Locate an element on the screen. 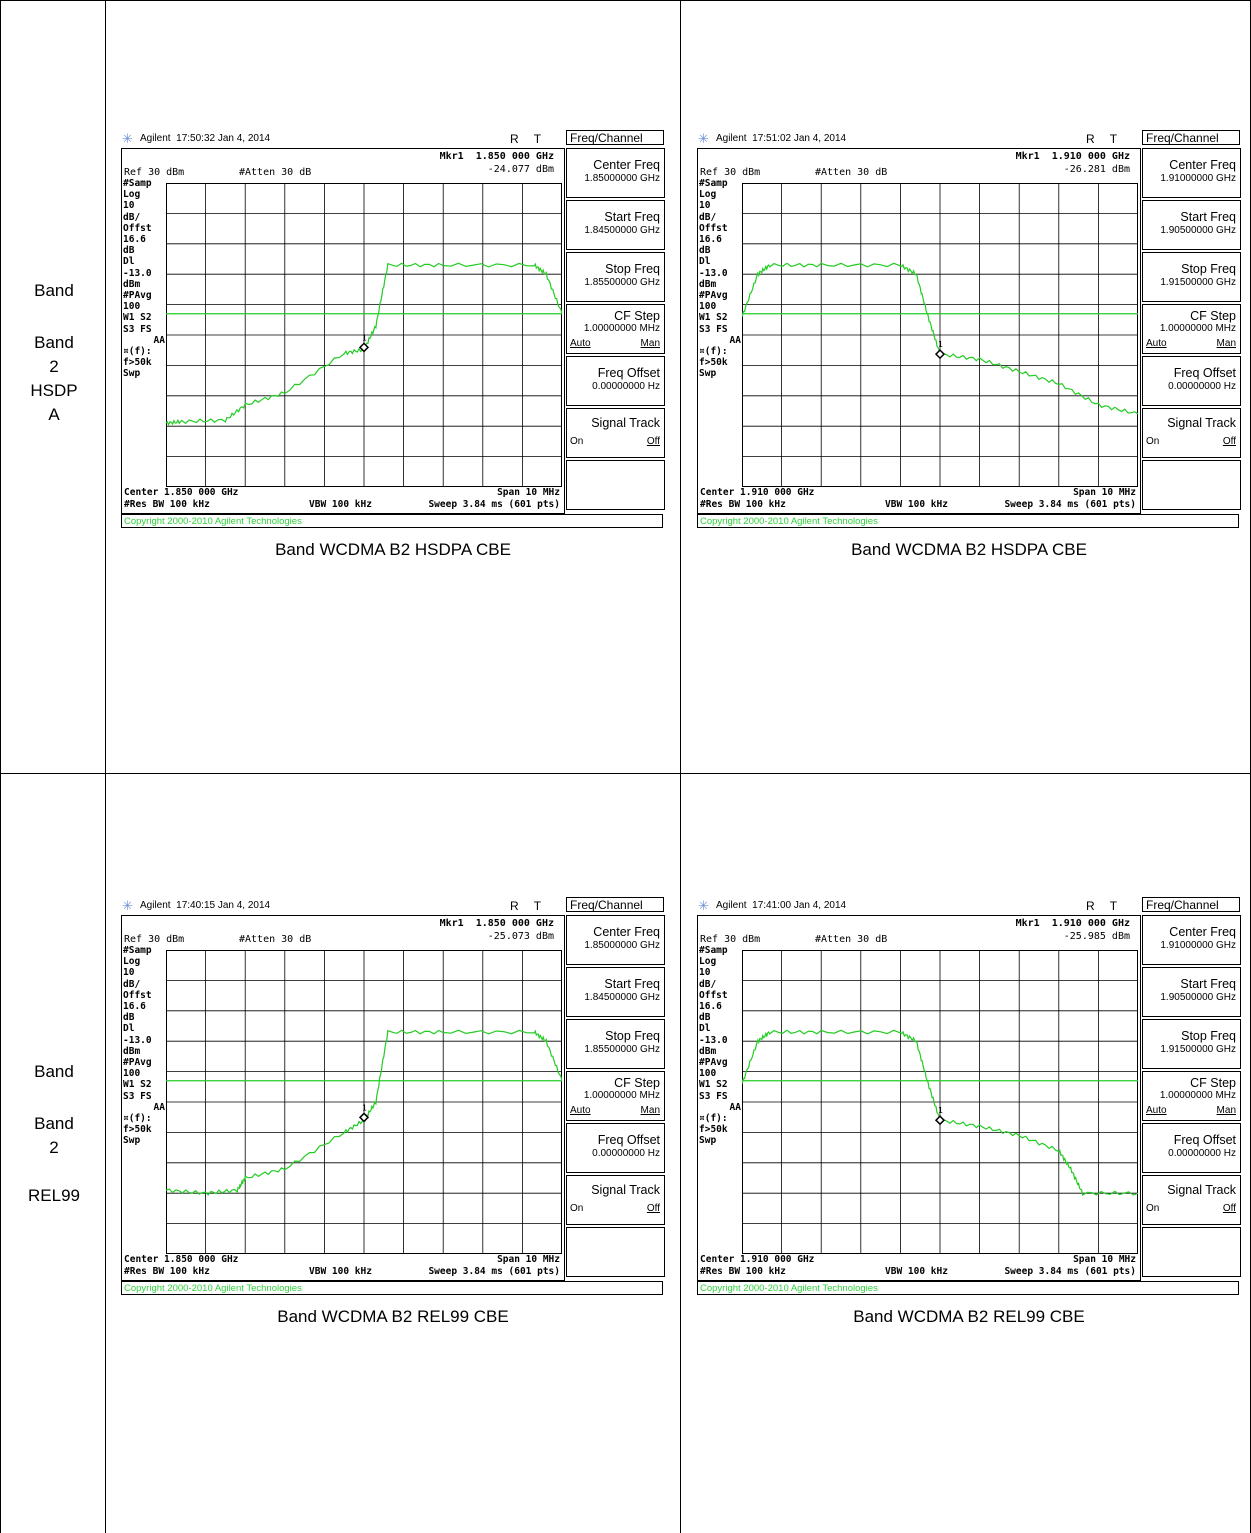 Image resolution: width=1251 pixels, height=1533 pixels. marker-prefix: Mkr1 is located at coordinates (451, 923).